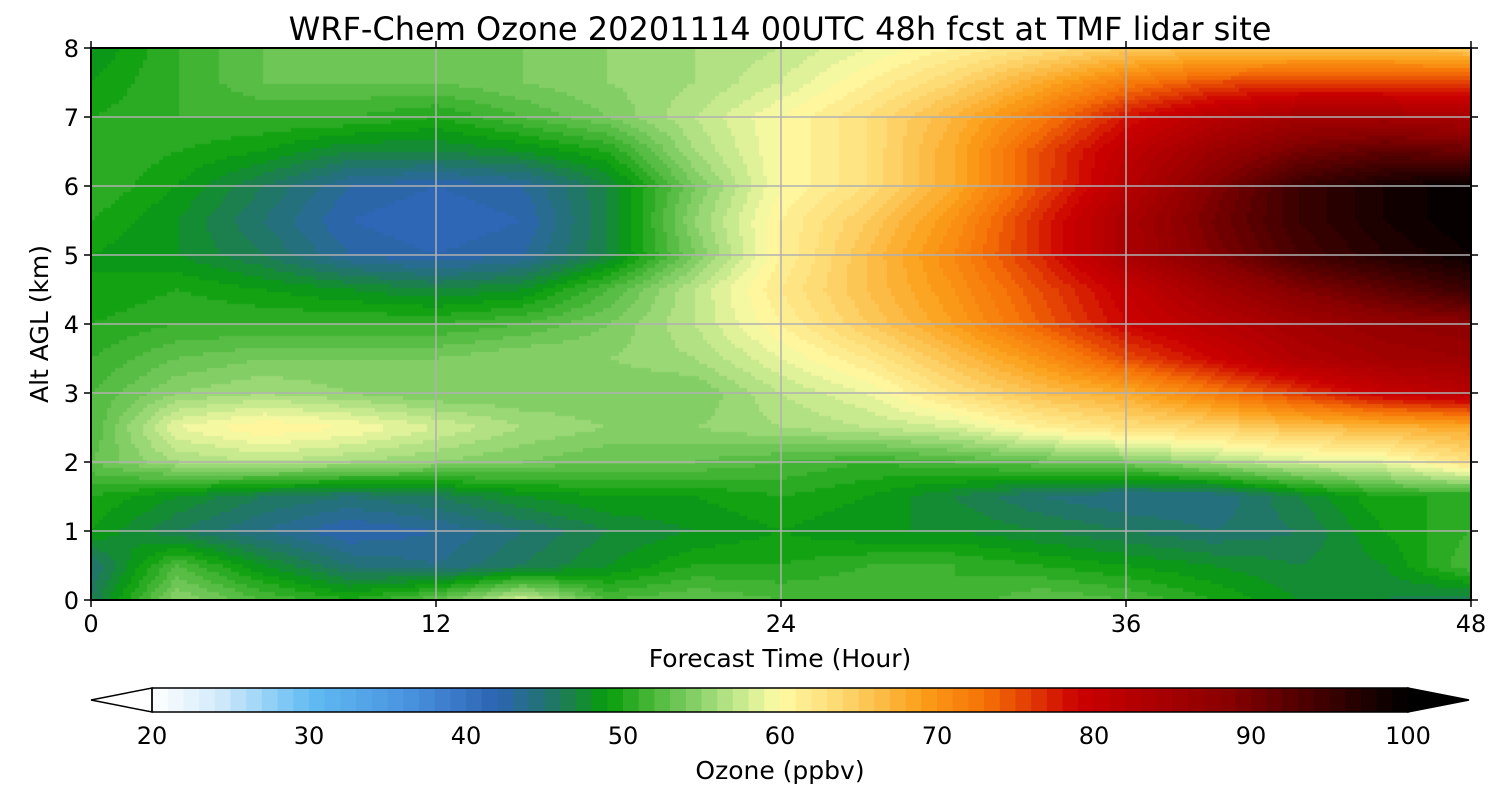 This screenshot has width=1500, height=800. I want to click on colorbar-tick-label: 20, so click(152, 736).